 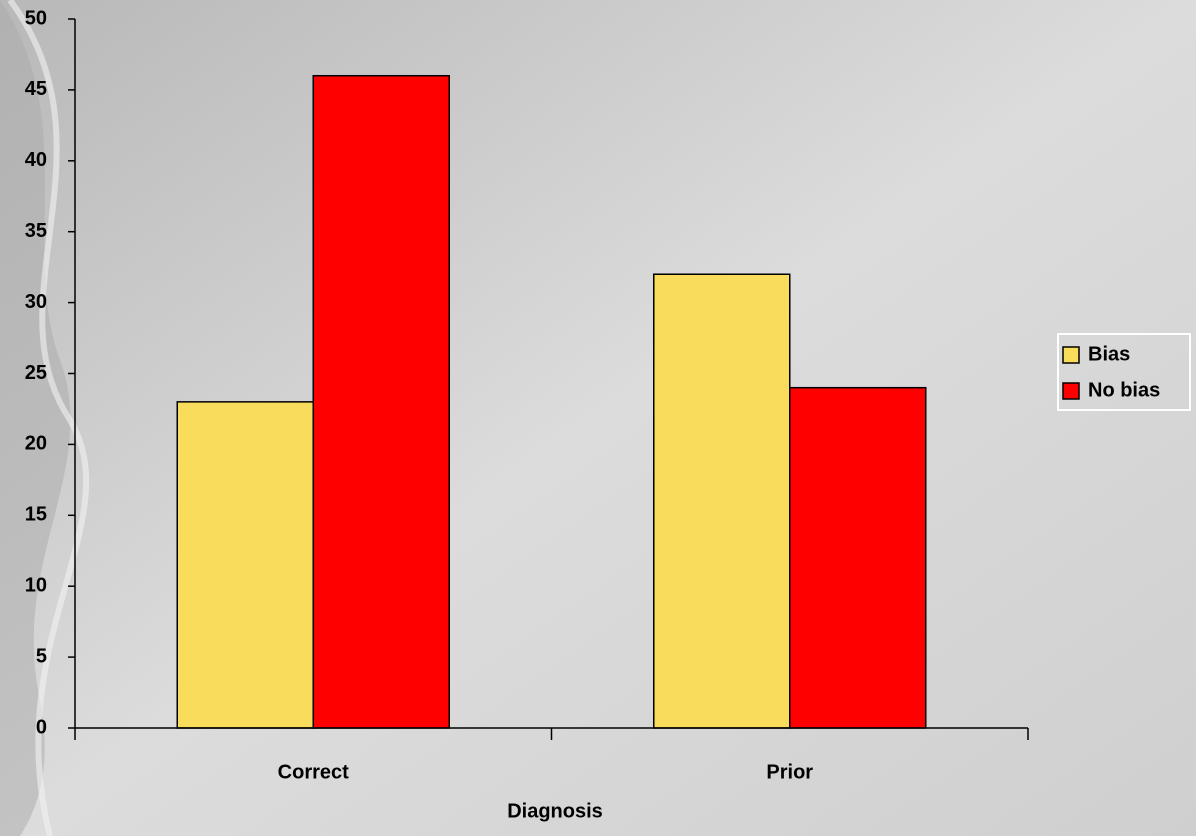 I want to click on legend-label: No bias, so click(x=1124, y=390).